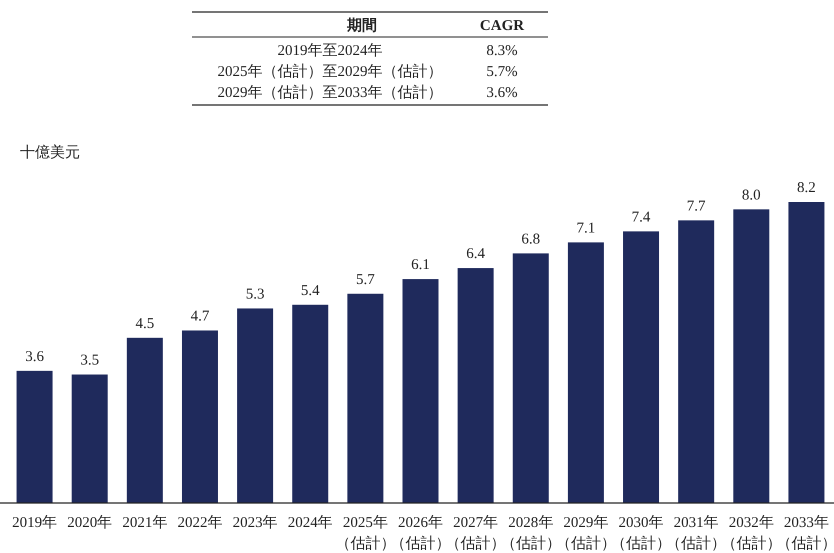 Image resolution: width=834 pixels, height=553 pixels. I want to click on x-tick-label: 2023年, so click(255, 522).